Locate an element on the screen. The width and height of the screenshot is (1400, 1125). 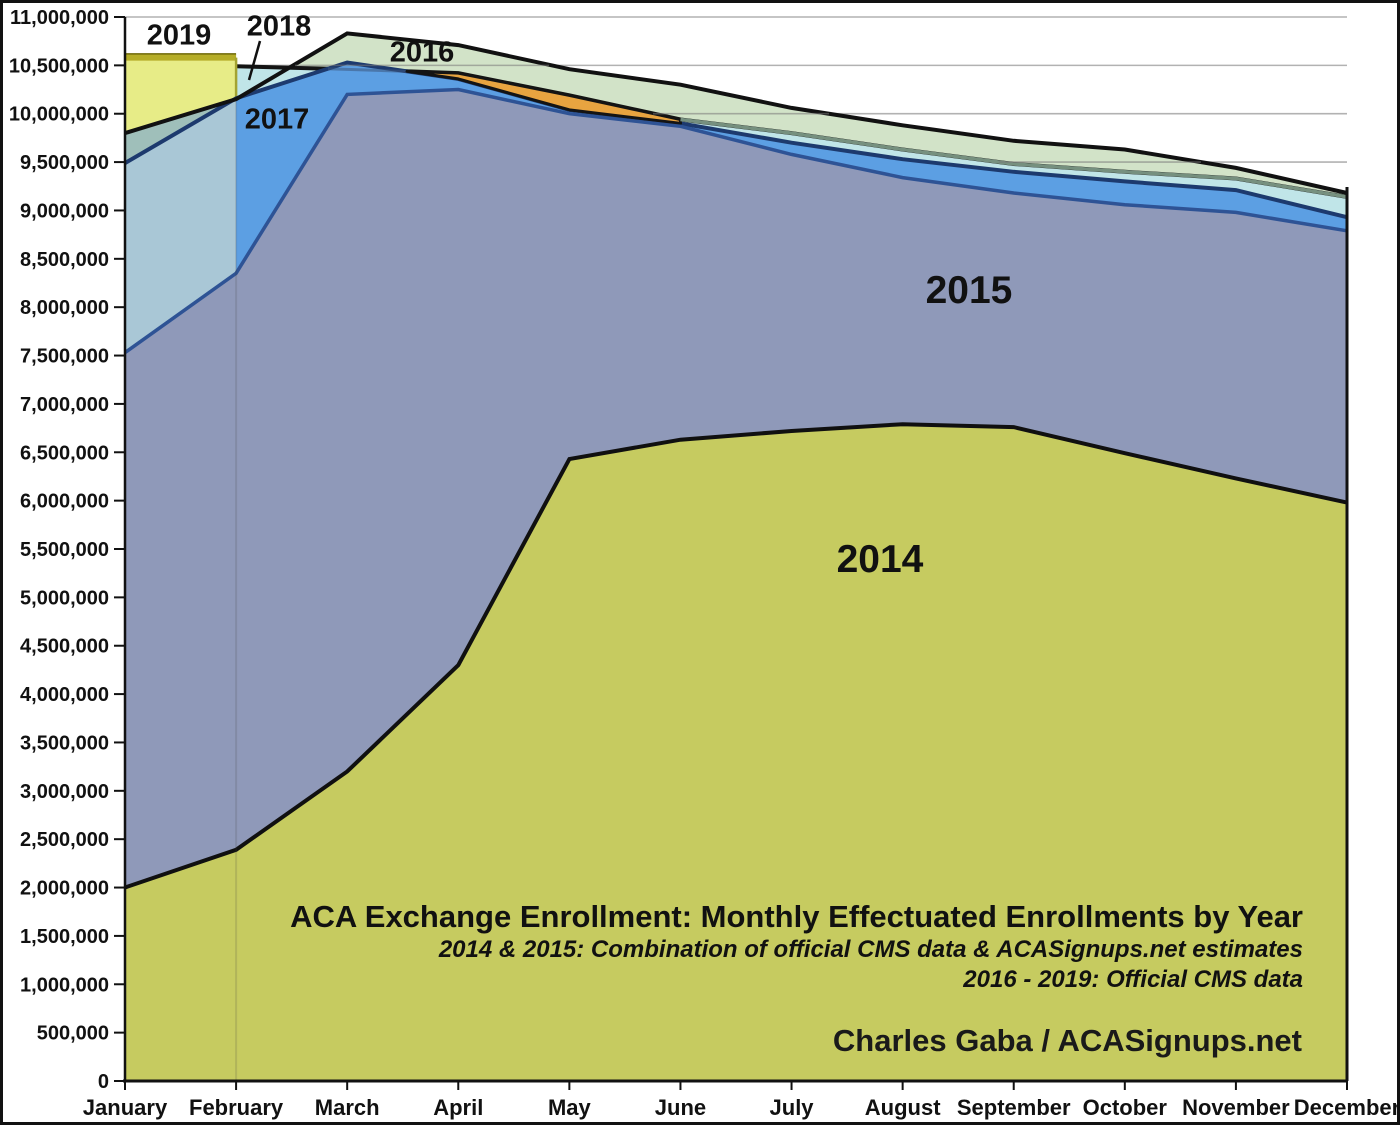
y-axis-label: 6,500,000 is located at coordinates (64, 453).